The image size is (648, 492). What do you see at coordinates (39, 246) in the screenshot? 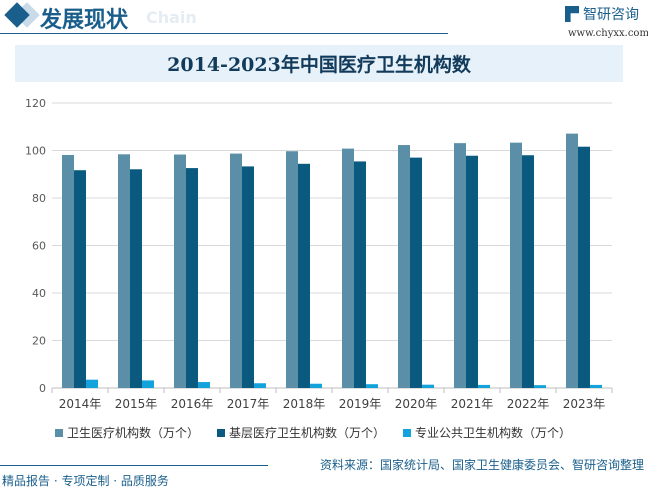
I see `y-tick-label: 60` at bounding box center [39, 246].